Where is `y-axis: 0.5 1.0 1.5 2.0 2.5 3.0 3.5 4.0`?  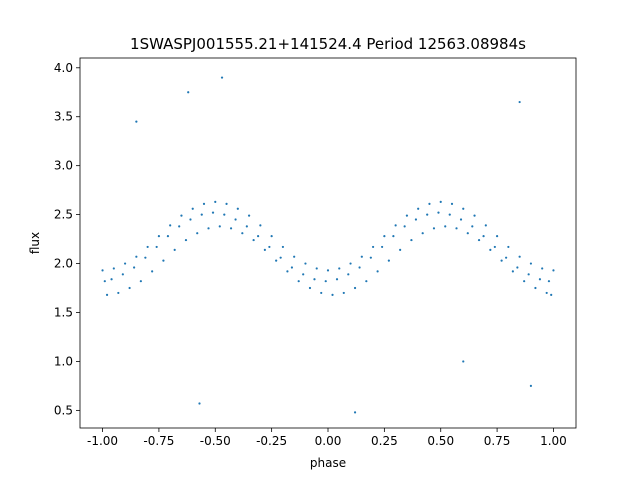 y-axis: 0.5 1.0 1.5 2.0 2.5 3.0 3.5 4.0 is located at coordinates (67, 239).